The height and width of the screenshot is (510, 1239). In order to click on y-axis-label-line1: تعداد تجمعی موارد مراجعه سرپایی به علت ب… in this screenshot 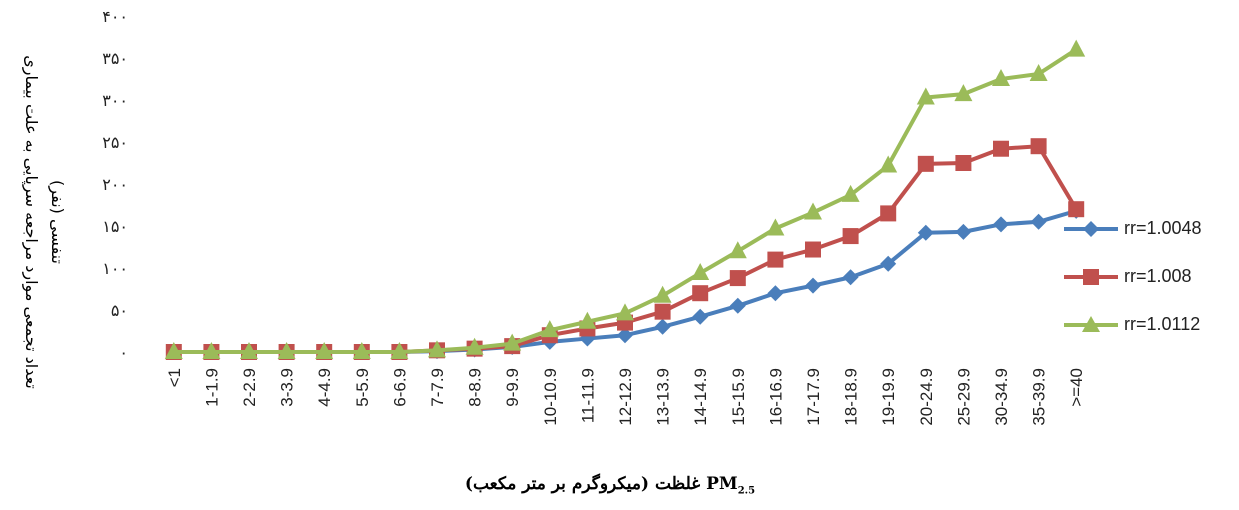, I will do `click(31, 222)`.